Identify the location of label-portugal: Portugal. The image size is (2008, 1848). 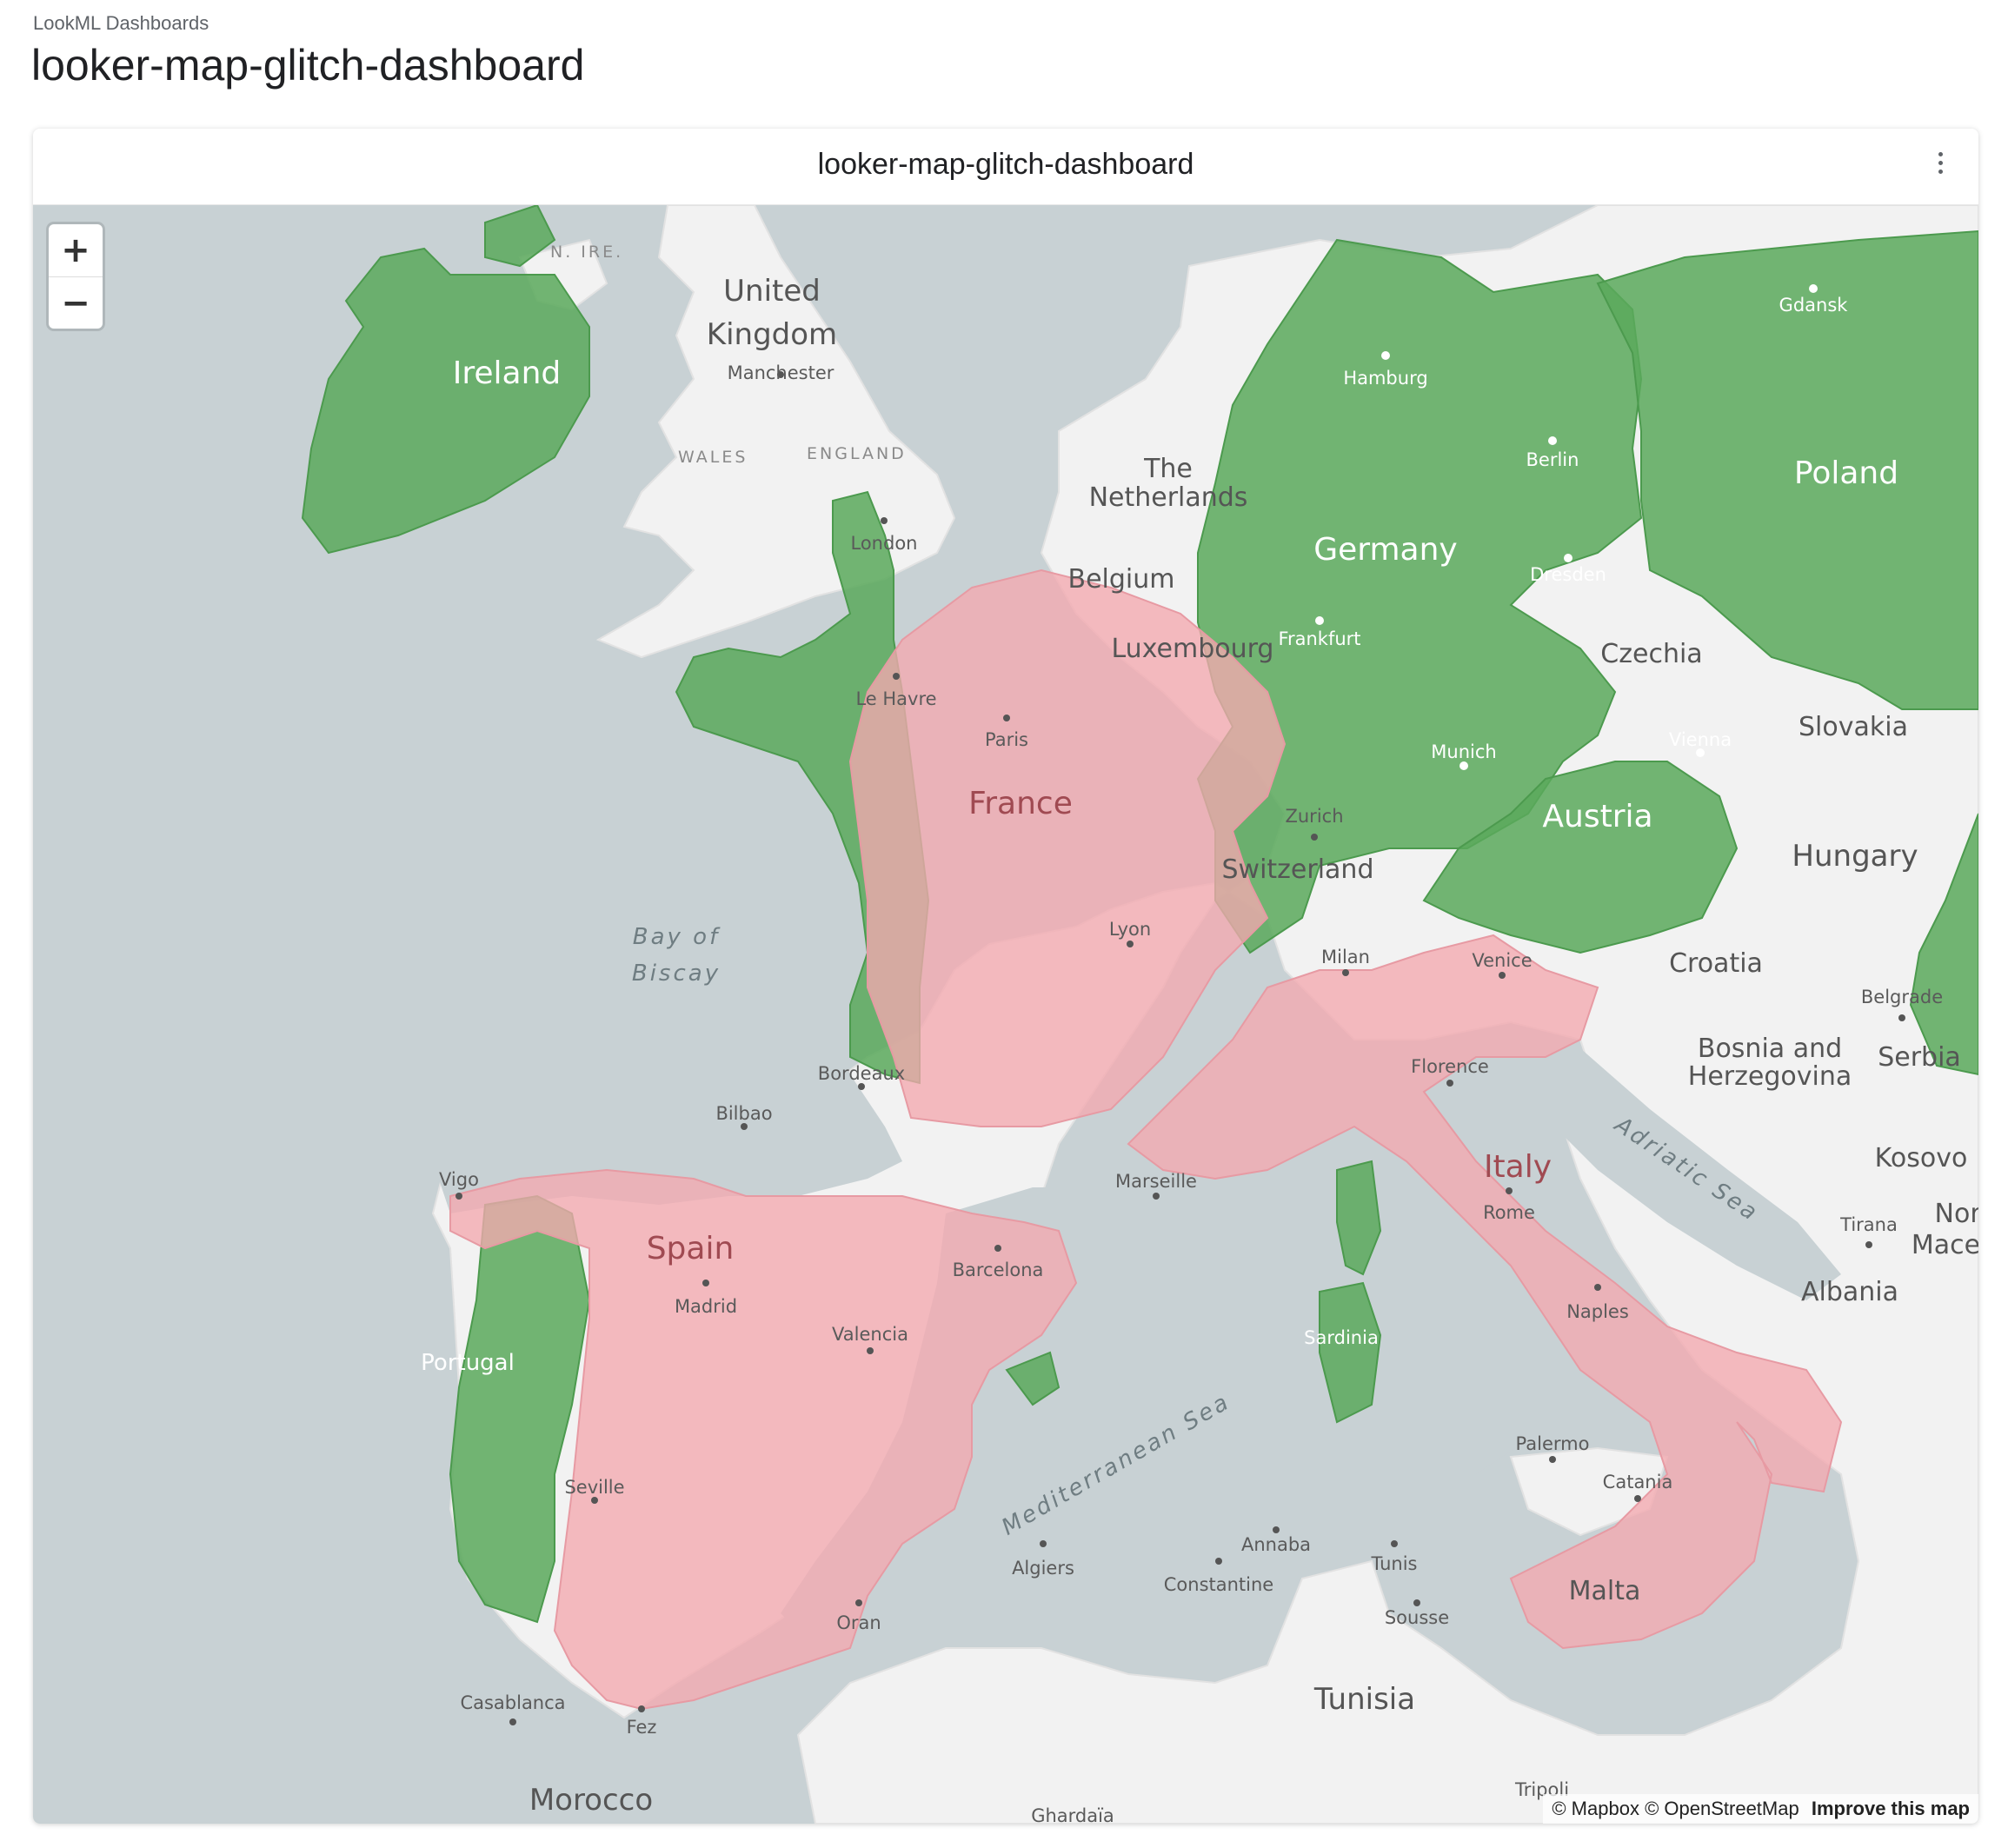
(468, 1363).